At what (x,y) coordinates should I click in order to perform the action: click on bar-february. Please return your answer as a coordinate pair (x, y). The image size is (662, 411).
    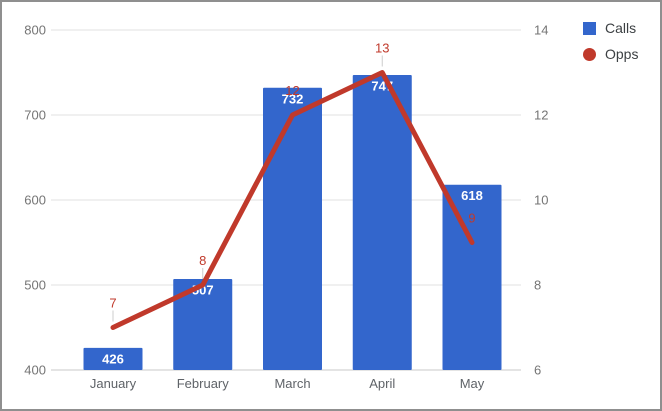
    Looking at the image, I should click on (203, 324).